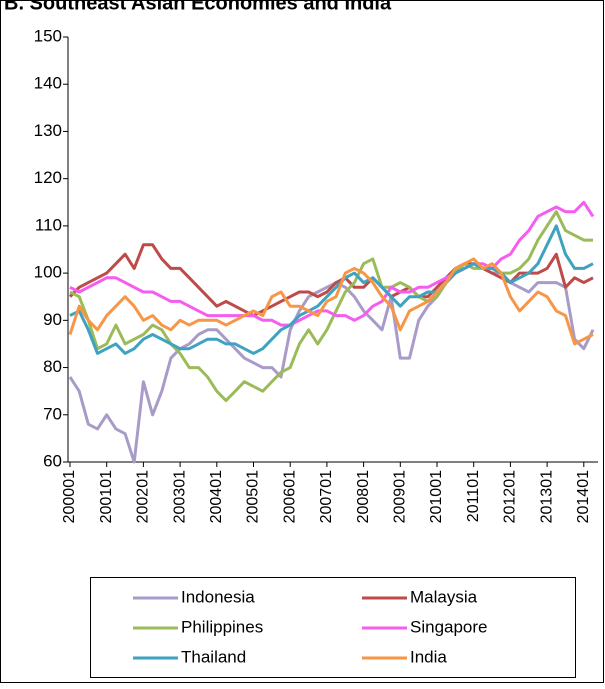 This screenshot has height=689, width=605. Describe the element at coordinates (52, 366) in the screenshot. I see `y-tick-label: 80` at that location.